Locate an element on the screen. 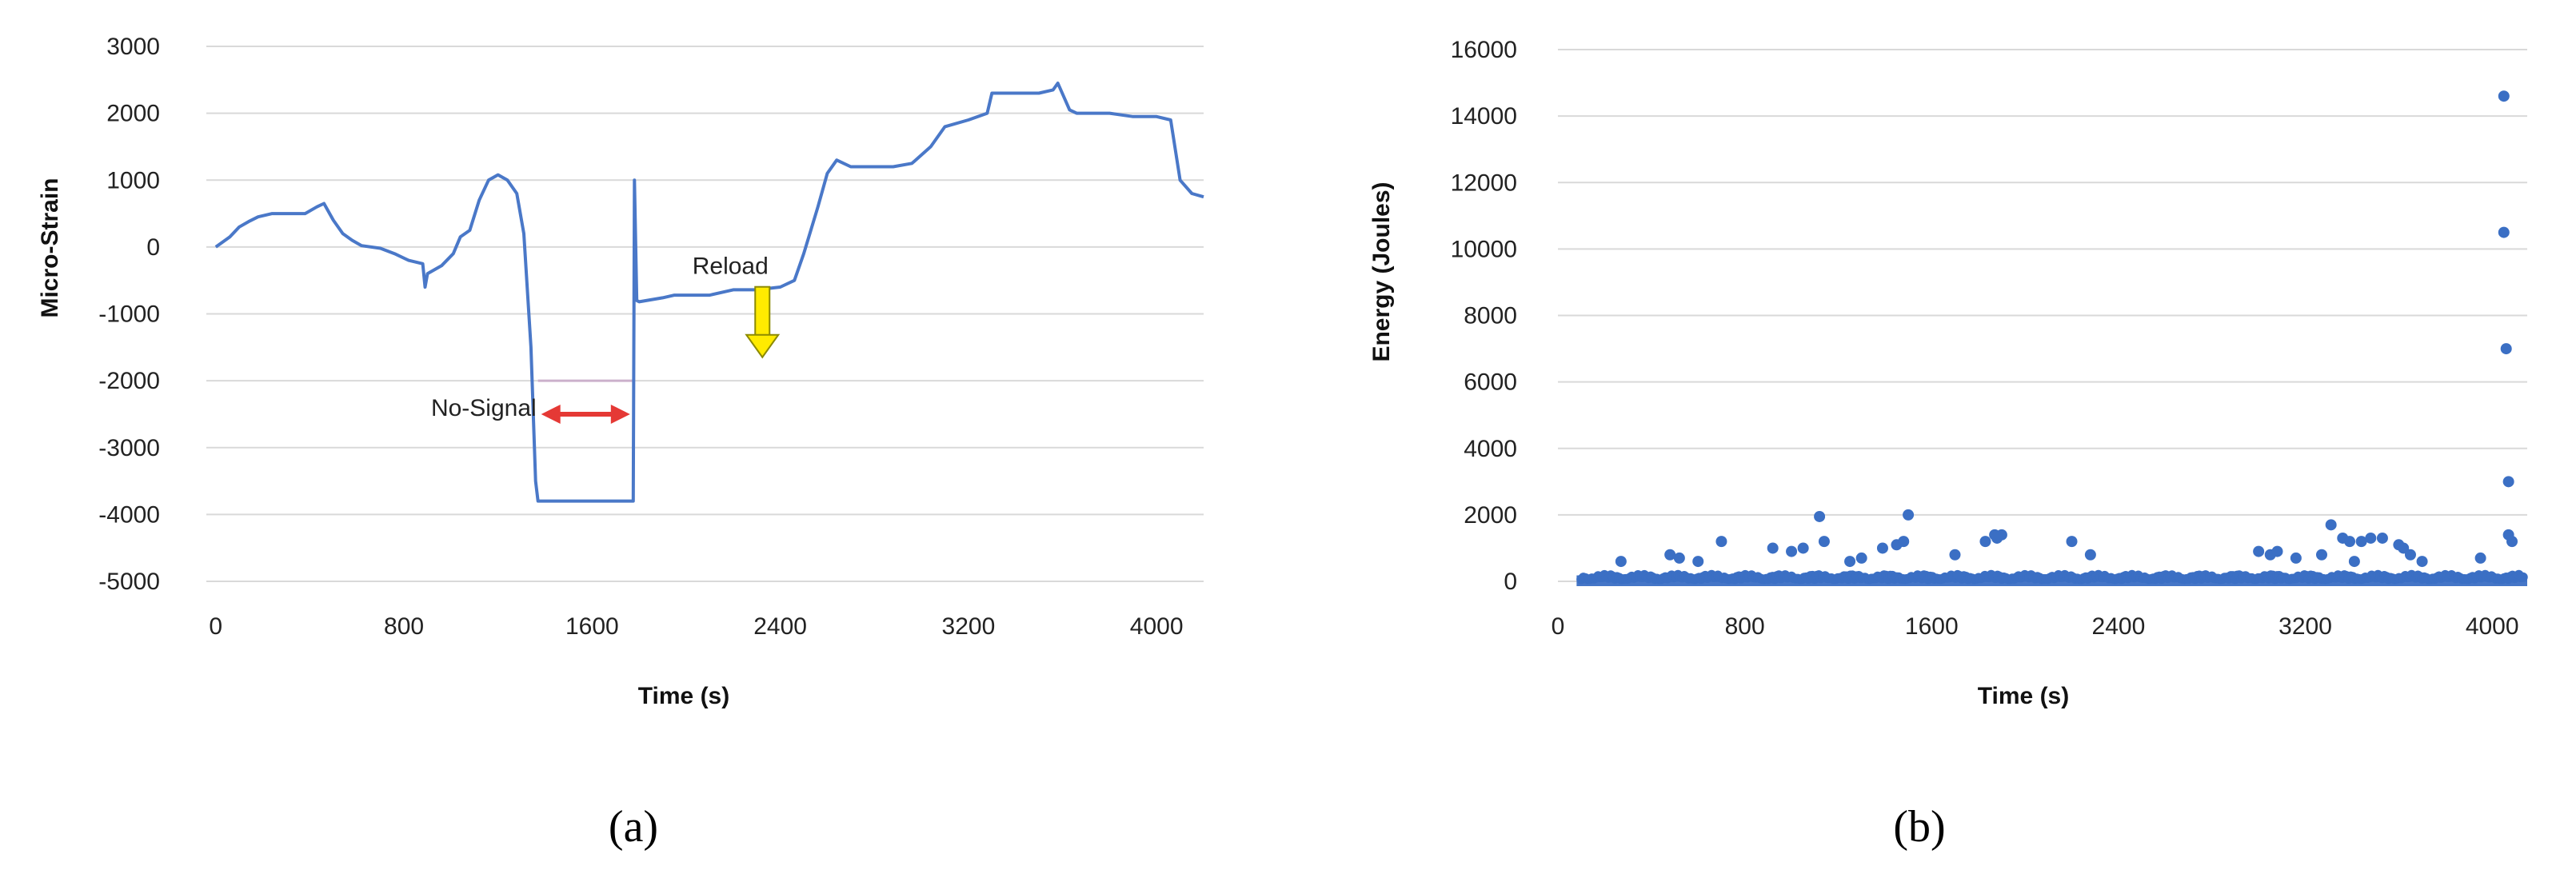 Image resolution: width=2576 pixels, height=890 pixels. no-signal-arrowhead-right is located at coordinates (620, 414).